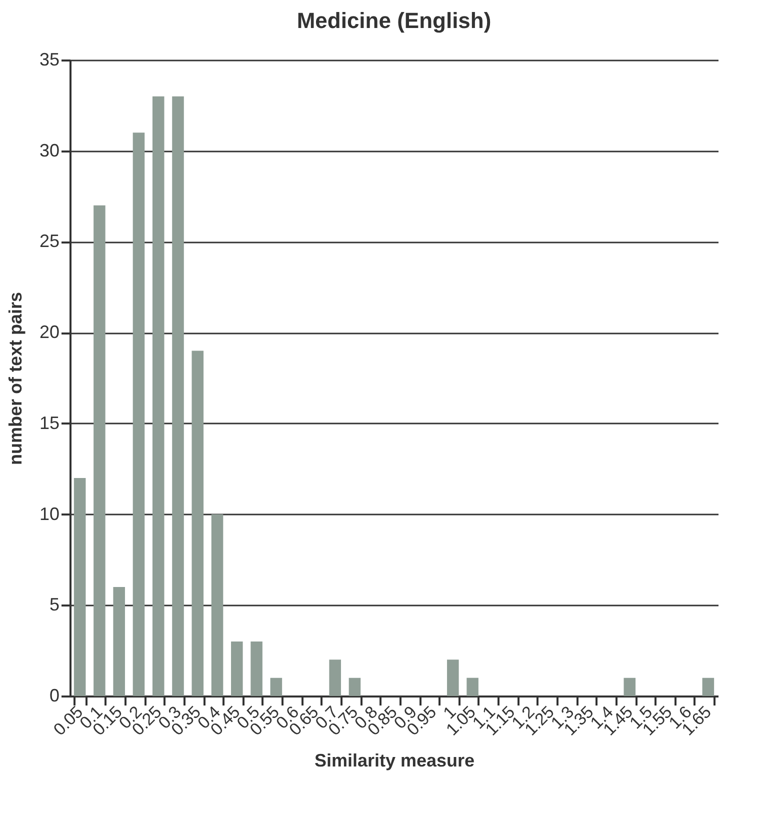  What do you see at coordinates (394, 760) in the screenshot?
I see `x-axis-title: Similarity measure` at bounding box center [394, 760].